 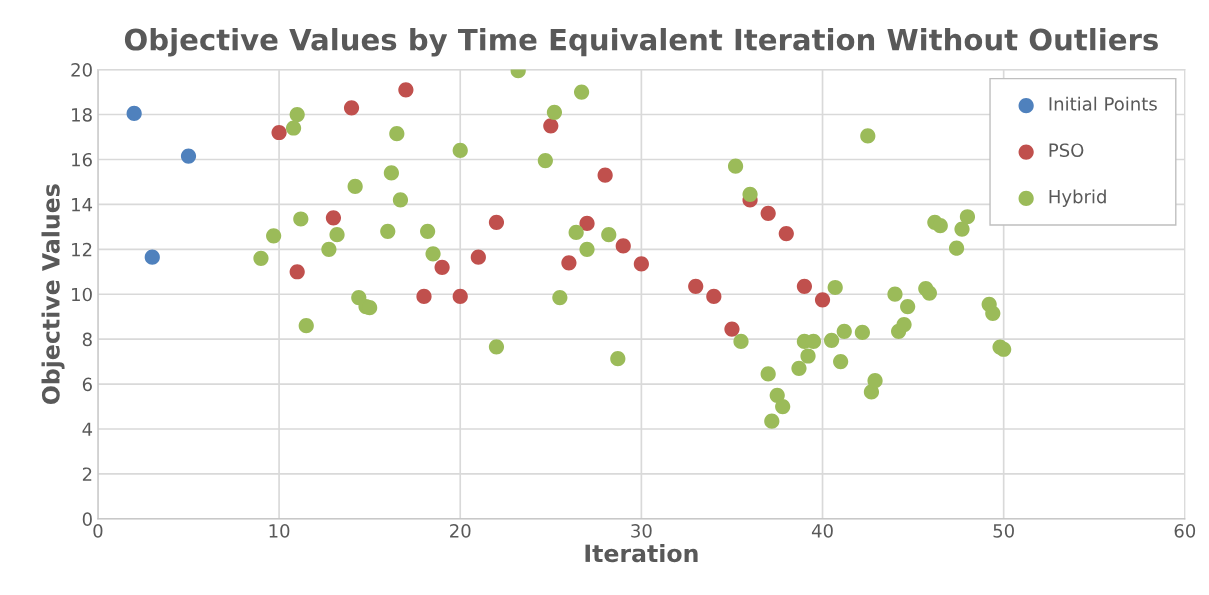 What do you see at coordinates (1185, 531) in the screenshot?
I see `x-tick-label: 60` at bounding box center [1185, 531].